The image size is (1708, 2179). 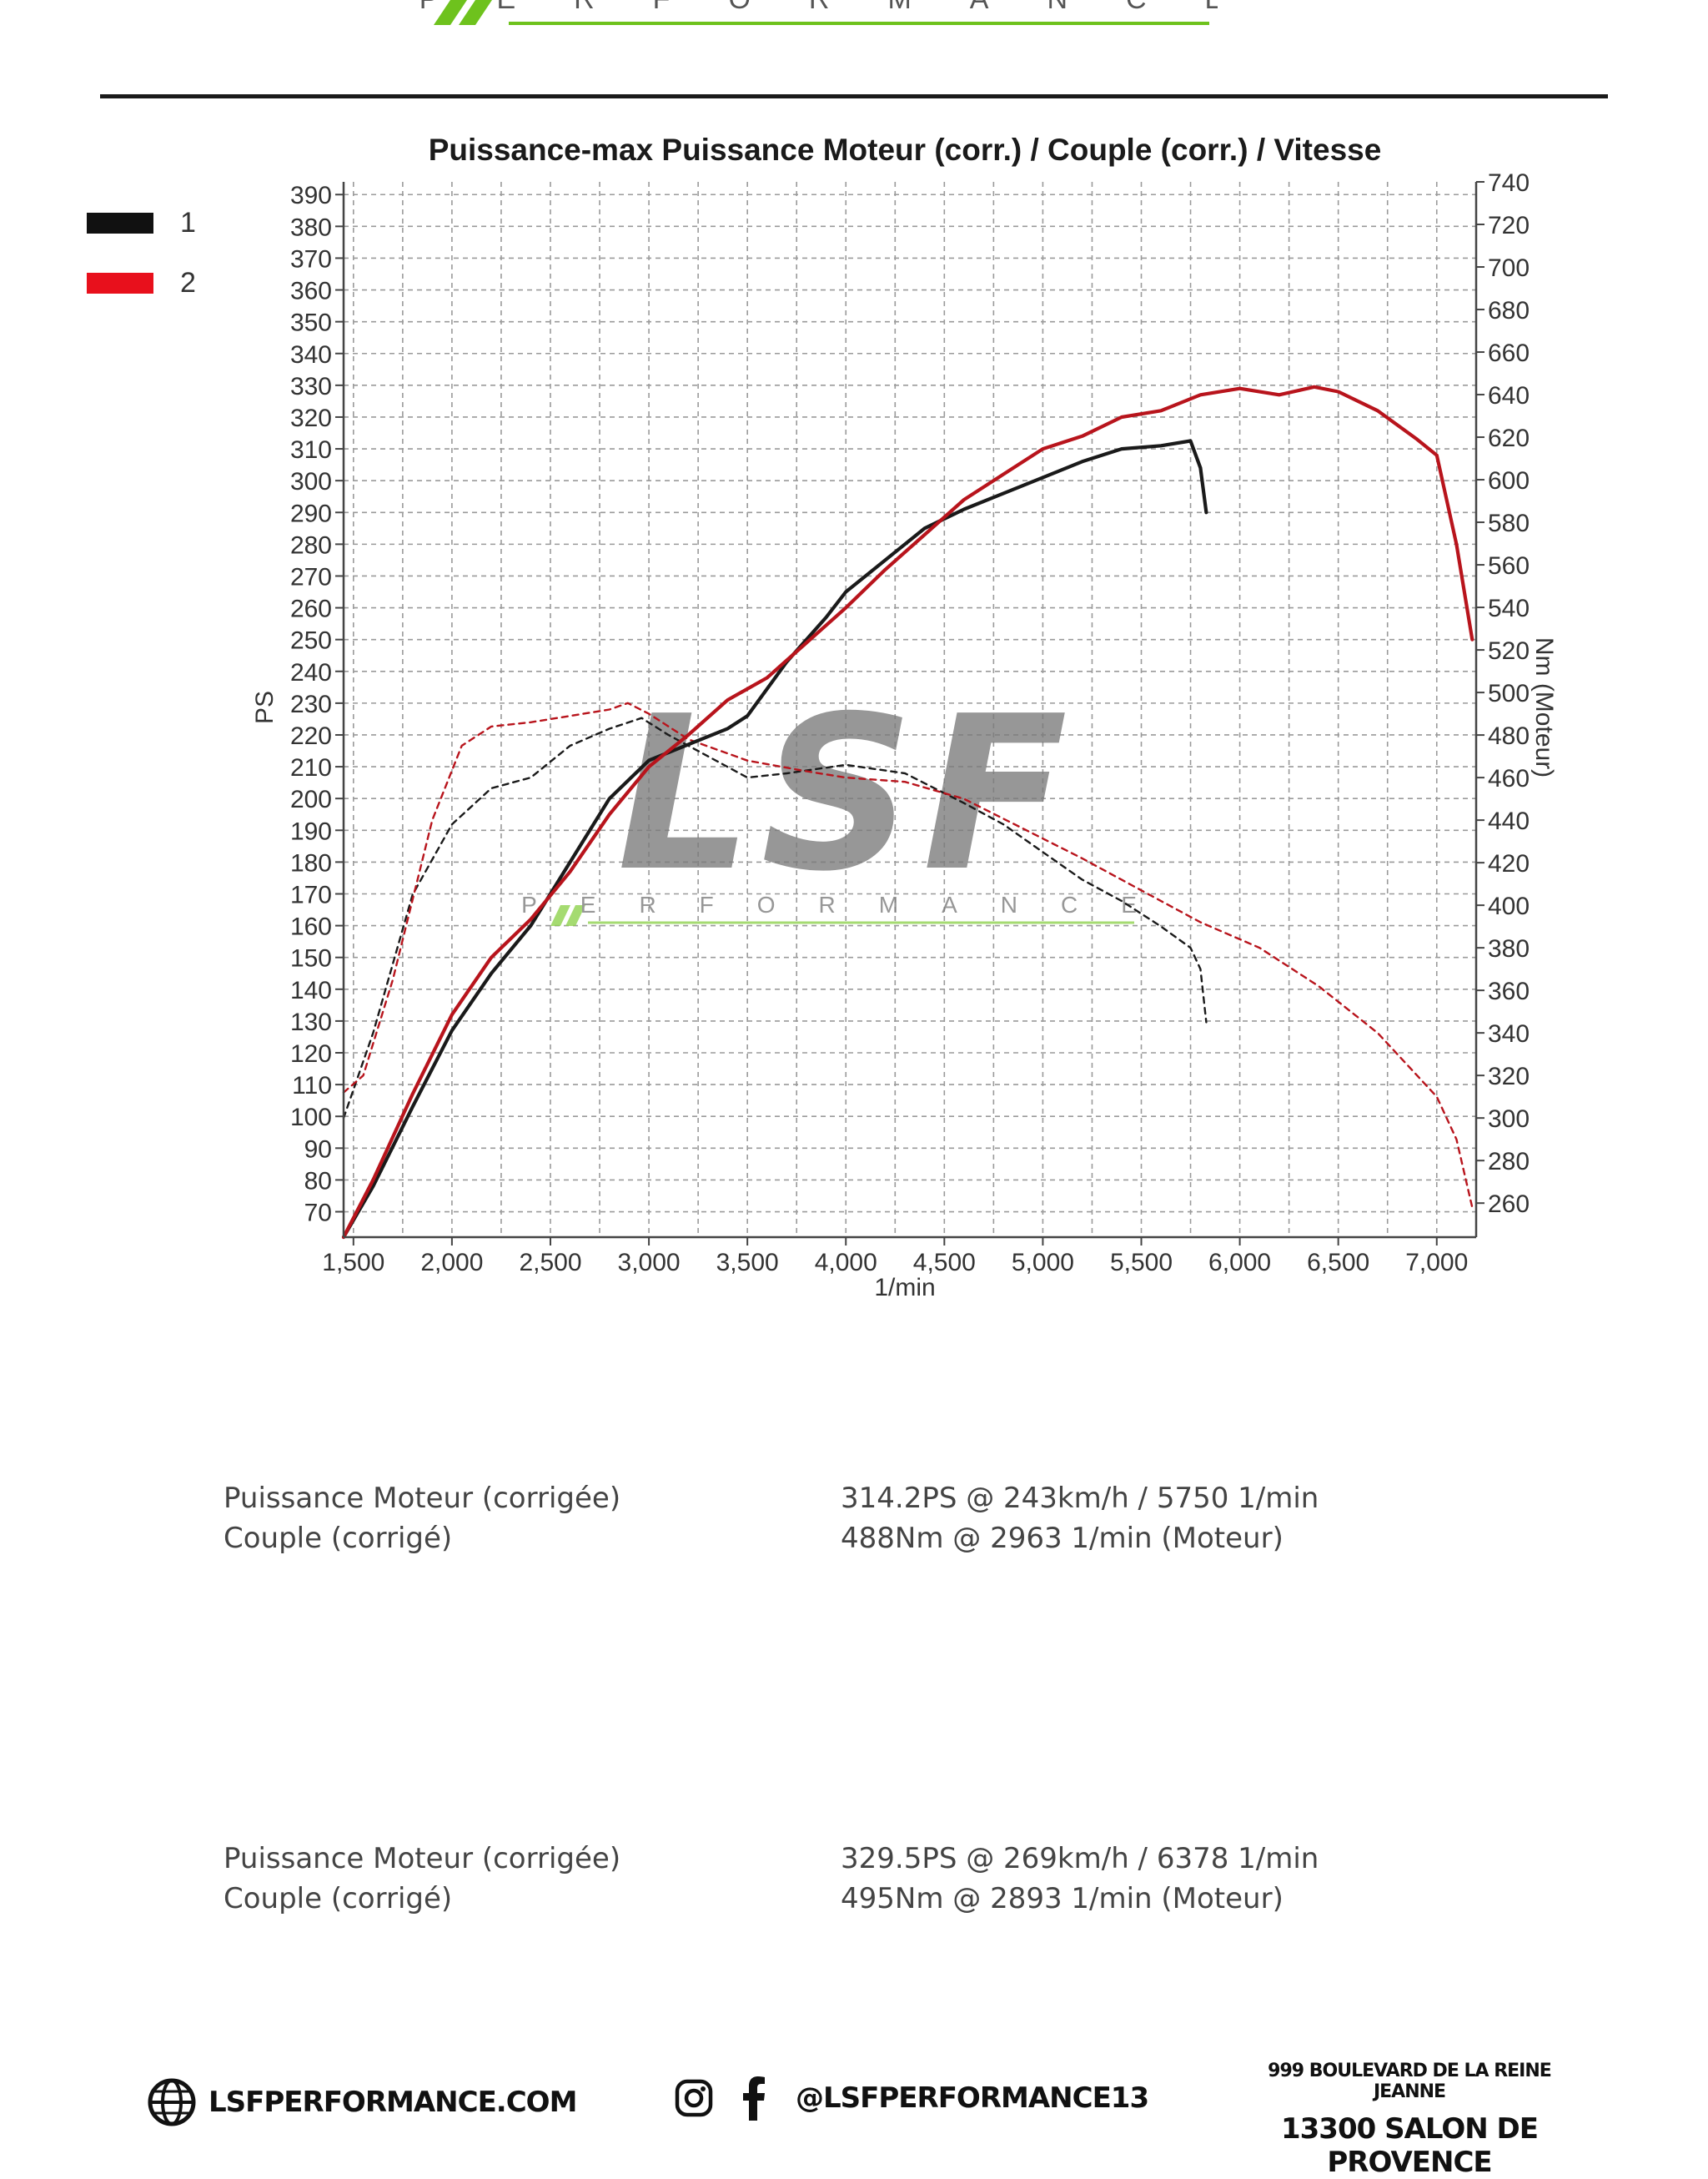 What do you see at coordinates (311, 482) in the screenshot?
I see `y-left-tick-label: 300` at bounding box center [311, 482].